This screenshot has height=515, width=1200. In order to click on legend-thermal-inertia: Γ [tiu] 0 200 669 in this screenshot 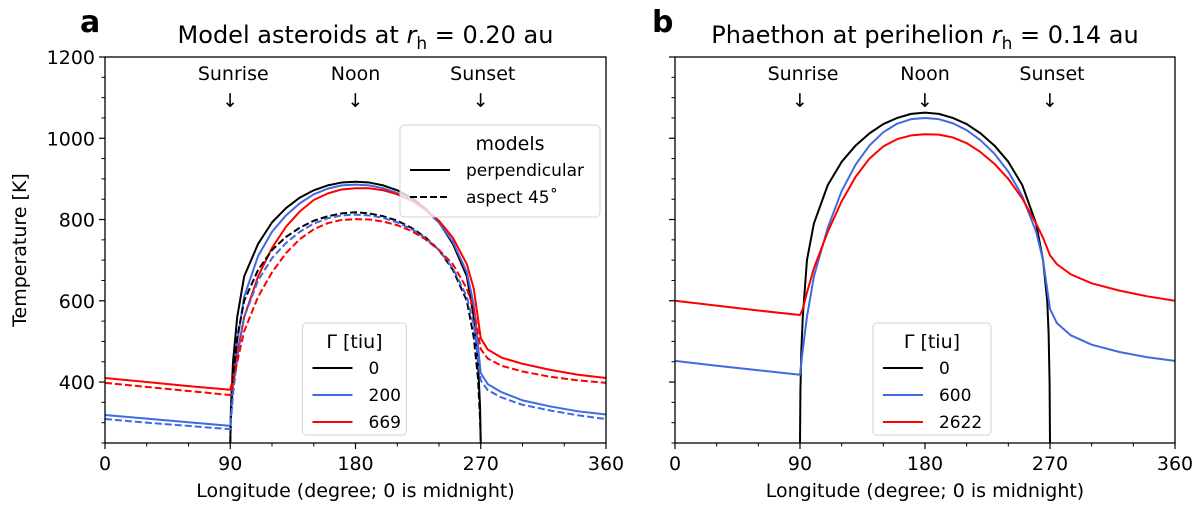, I will do `click(354, 379)`.